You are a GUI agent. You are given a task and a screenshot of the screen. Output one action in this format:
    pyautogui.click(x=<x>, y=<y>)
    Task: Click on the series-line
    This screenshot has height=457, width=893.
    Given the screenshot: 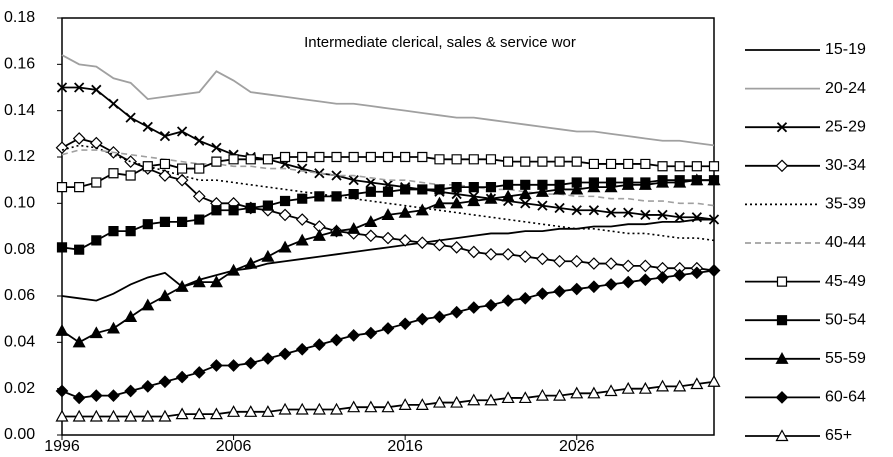 What is the action you would take?
    pyautogui.click(x=388, y=100)
    